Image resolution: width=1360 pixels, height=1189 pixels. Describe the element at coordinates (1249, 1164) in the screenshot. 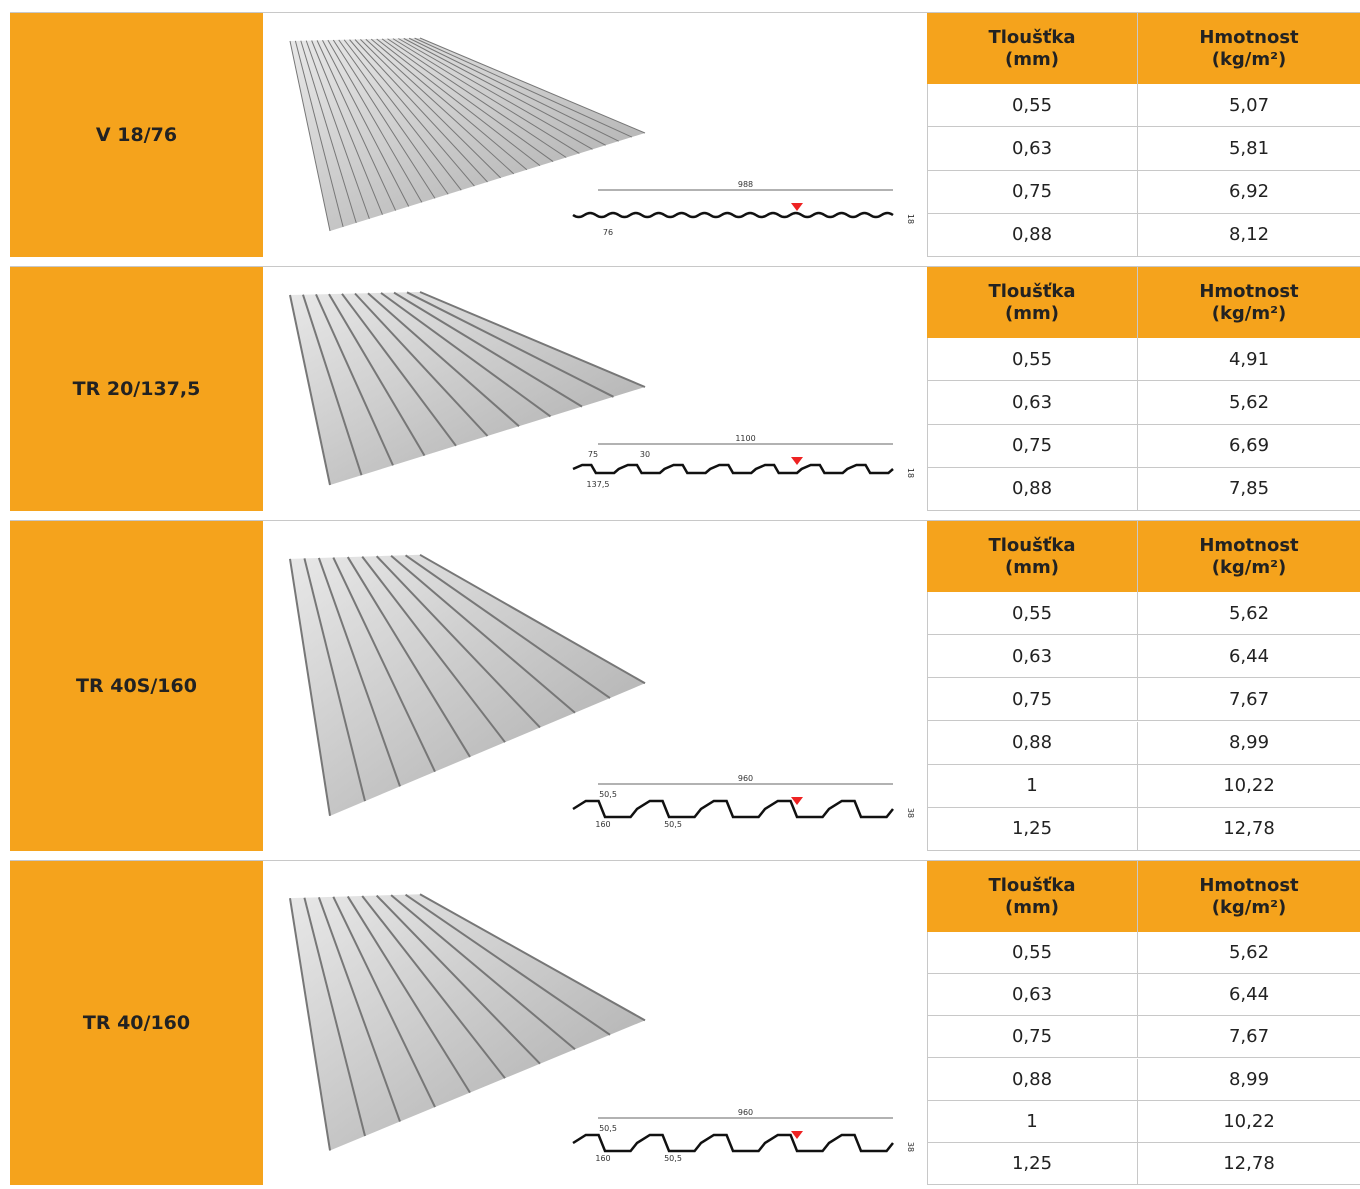

I see `weight: 12,78` at that location.